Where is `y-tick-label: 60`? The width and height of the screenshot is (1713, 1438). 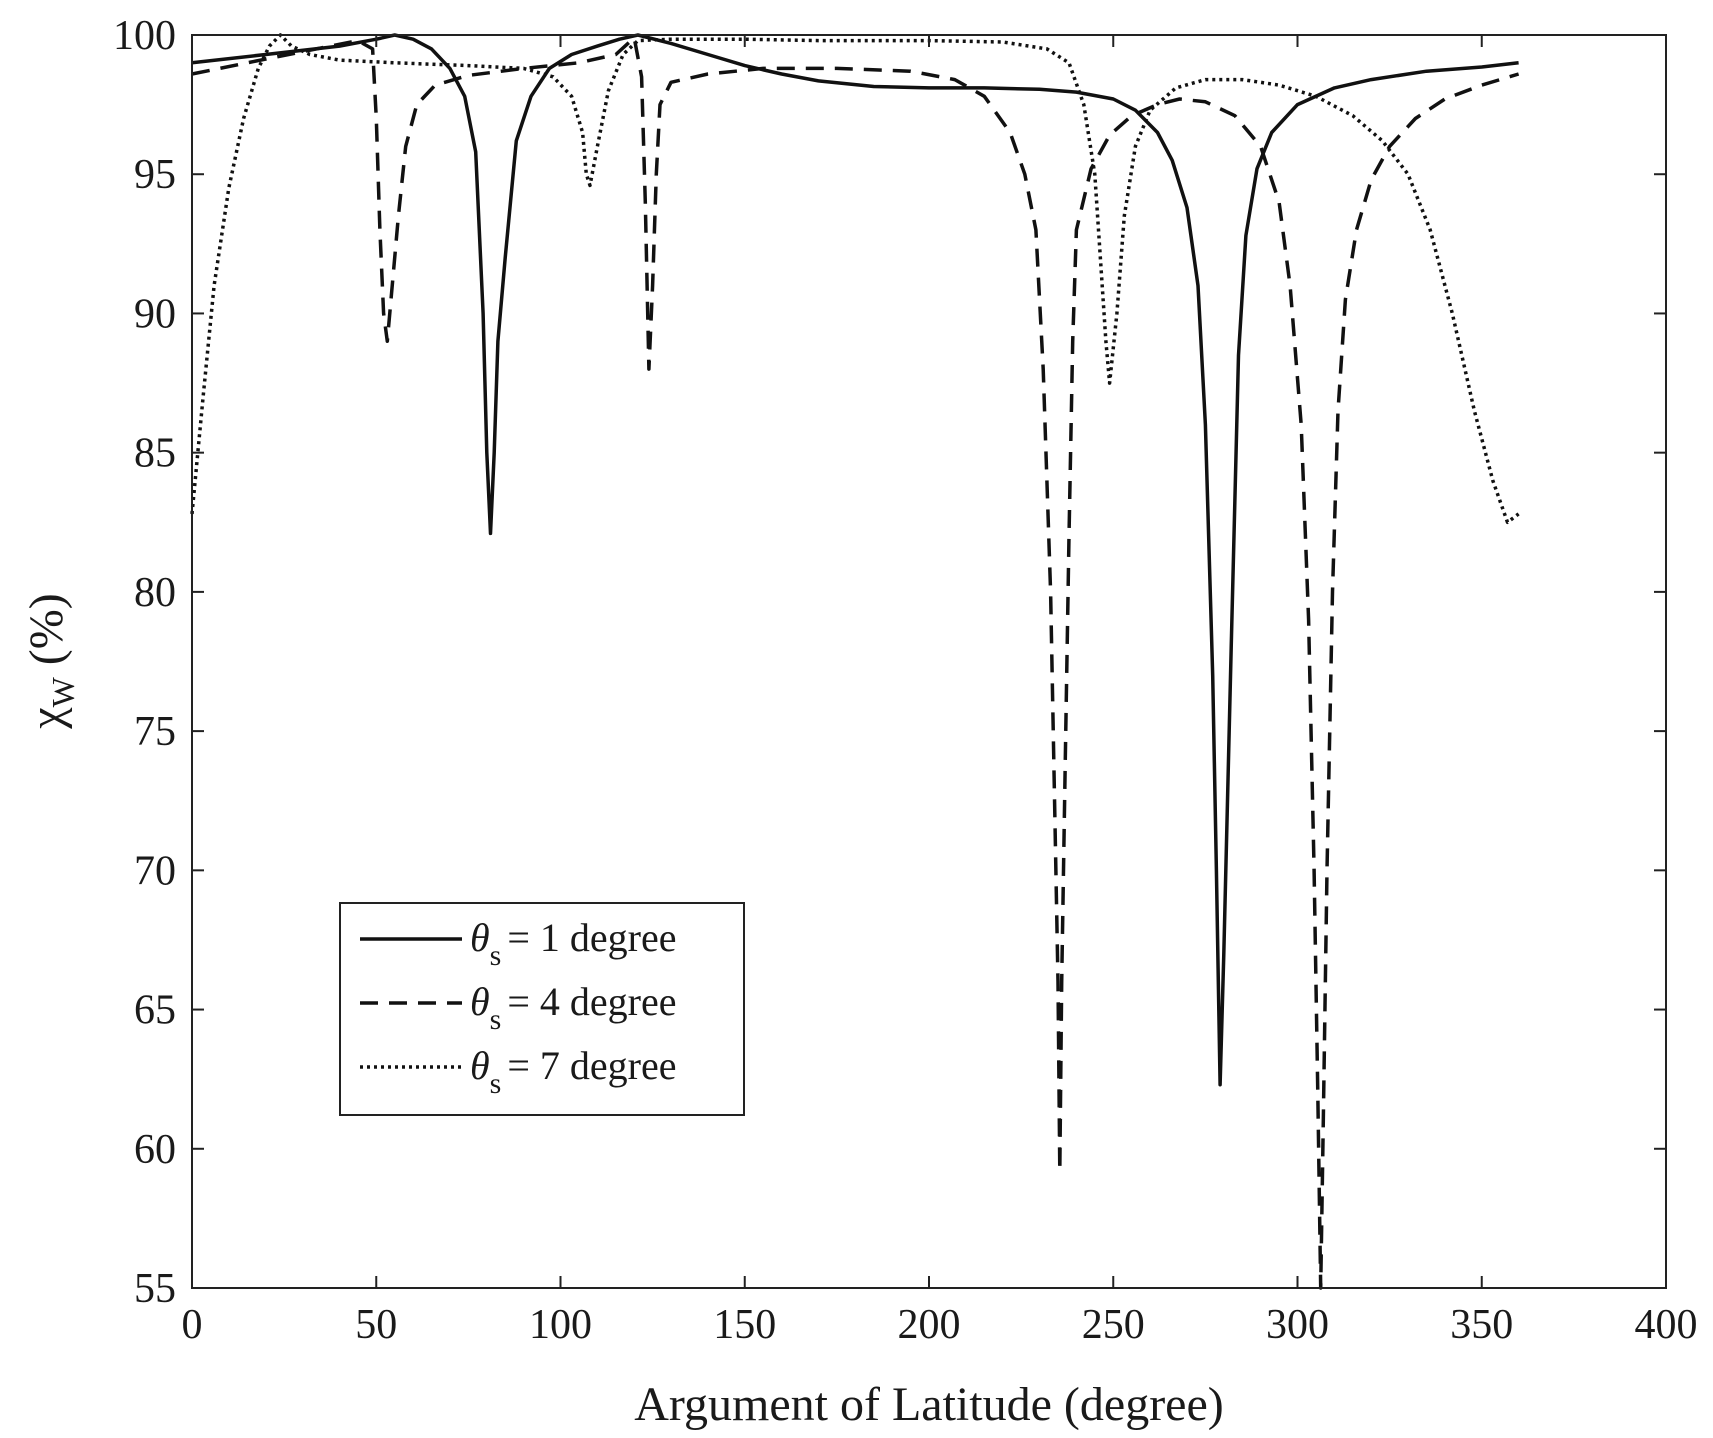 y-tick-label: 60 is located at coordinates (155, 1150).